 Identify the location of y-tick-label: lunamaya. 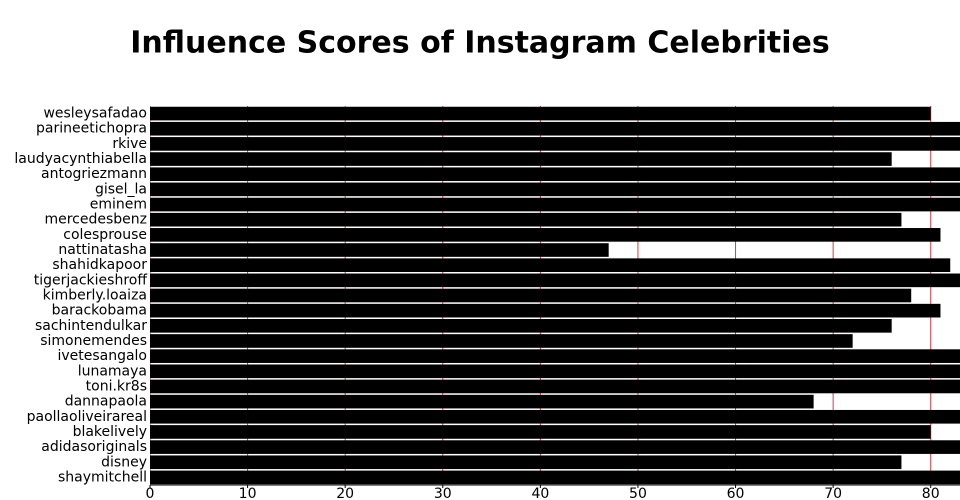
(112, 371).